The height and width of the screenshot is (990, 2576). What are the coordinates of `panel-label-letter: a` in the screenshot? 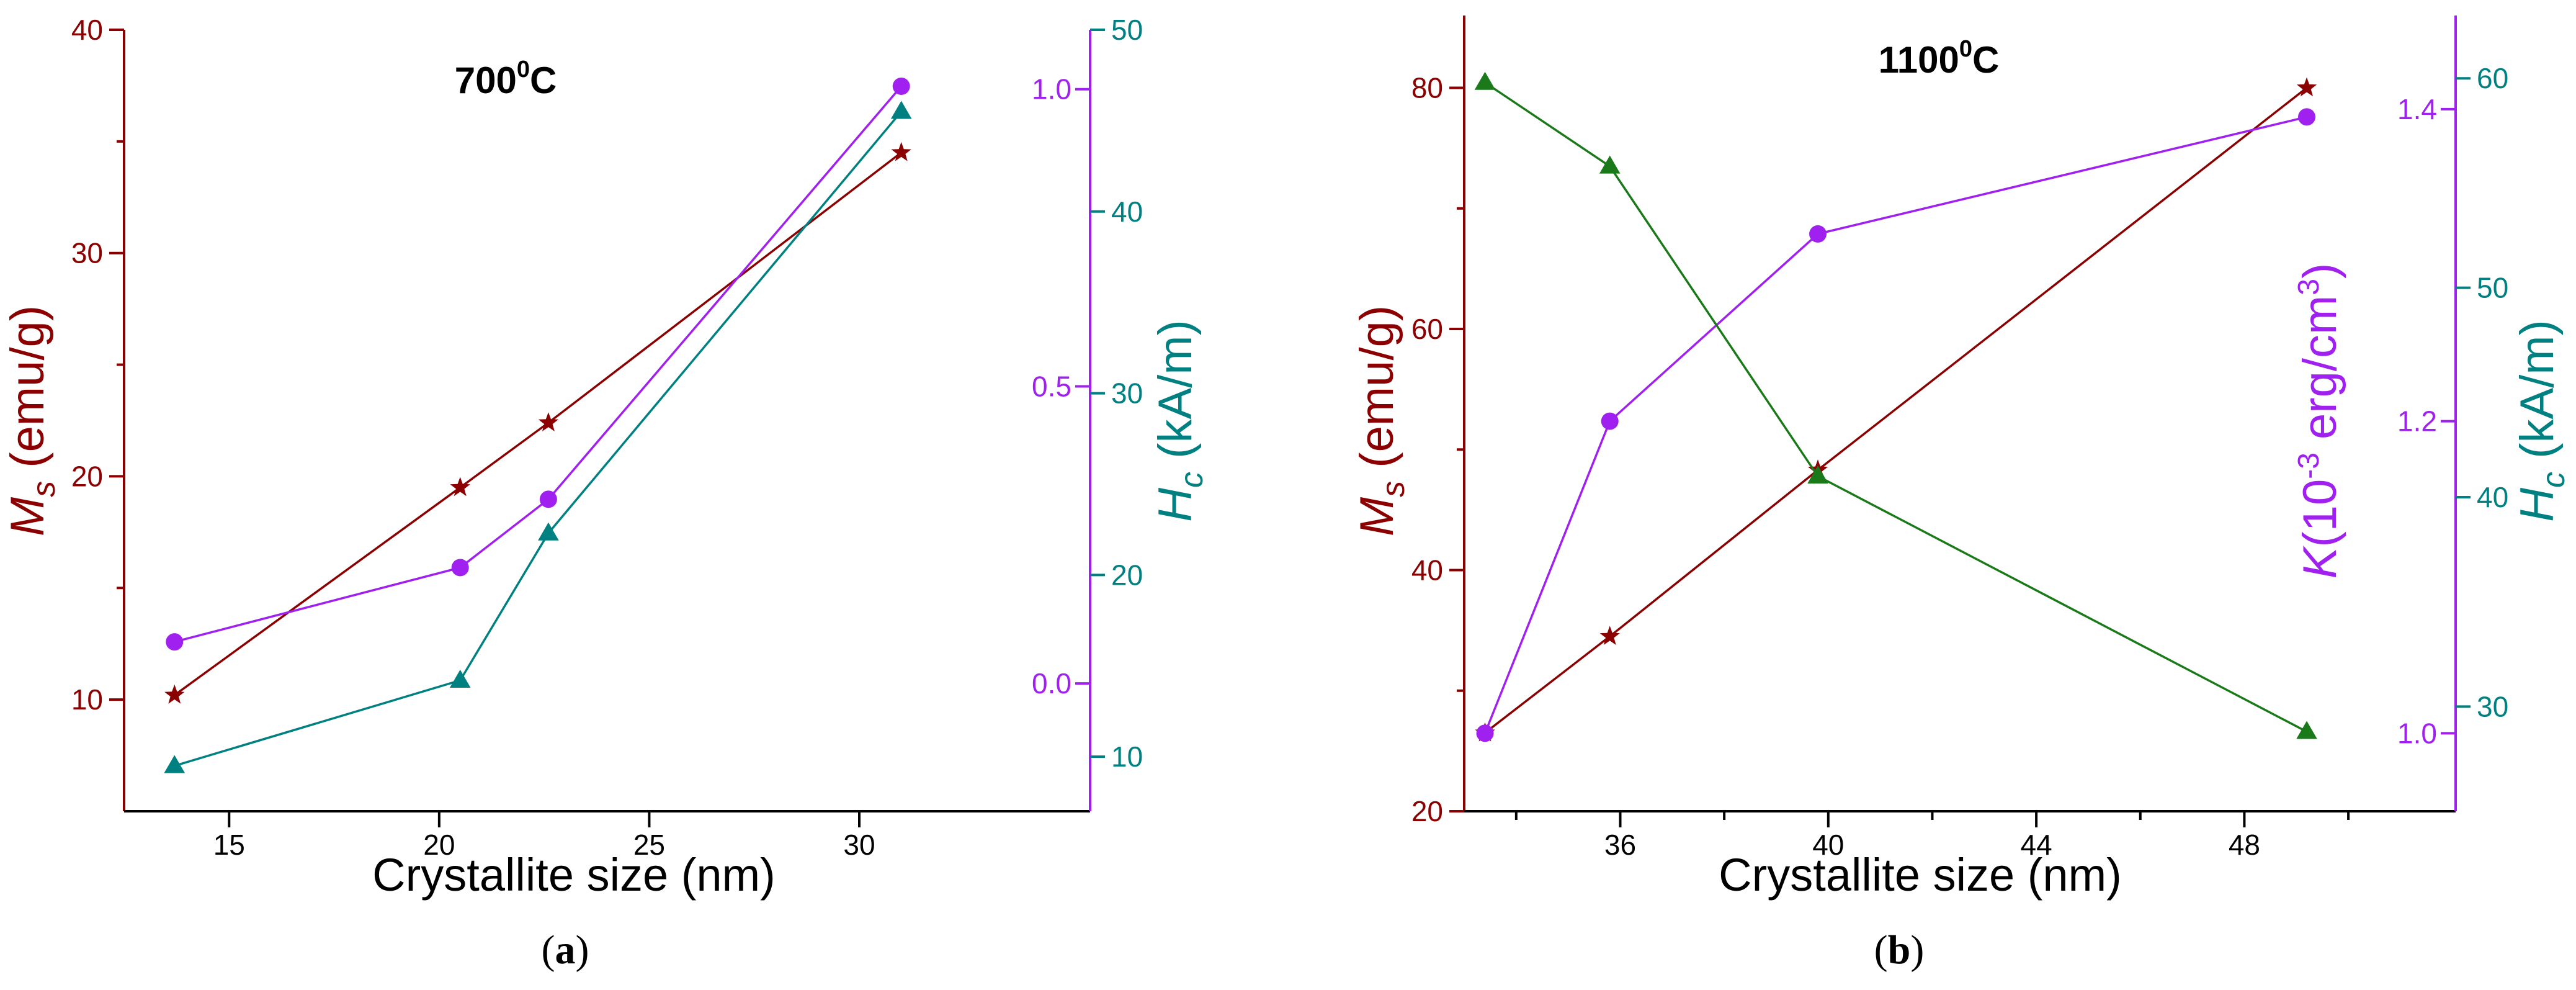 It's located at (565, 950).